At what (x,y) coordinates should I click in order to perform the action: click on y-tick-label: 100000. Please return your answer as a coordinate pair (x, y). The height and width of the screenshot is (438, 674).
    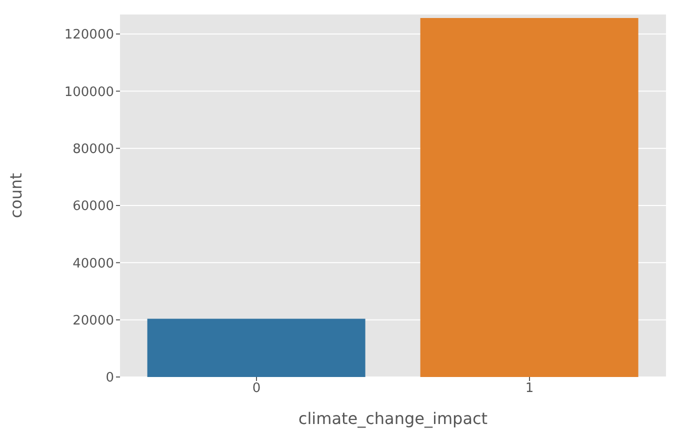
    Looking at the image, I should click on (89, 92).